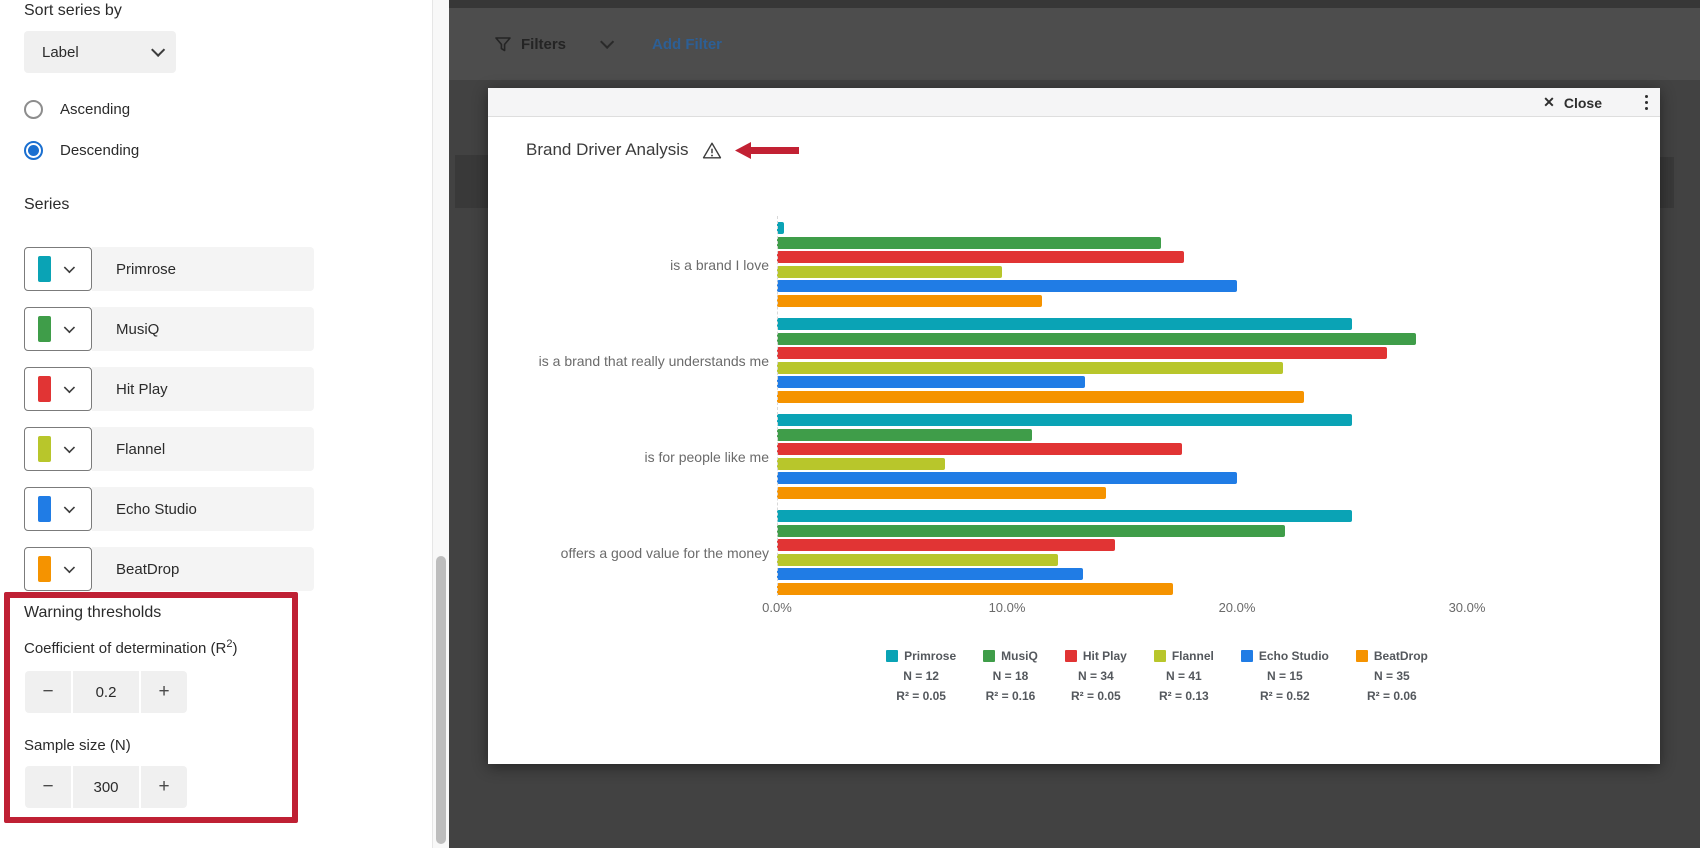  I want to click on kebab-menu-button, so click(1646, 102).